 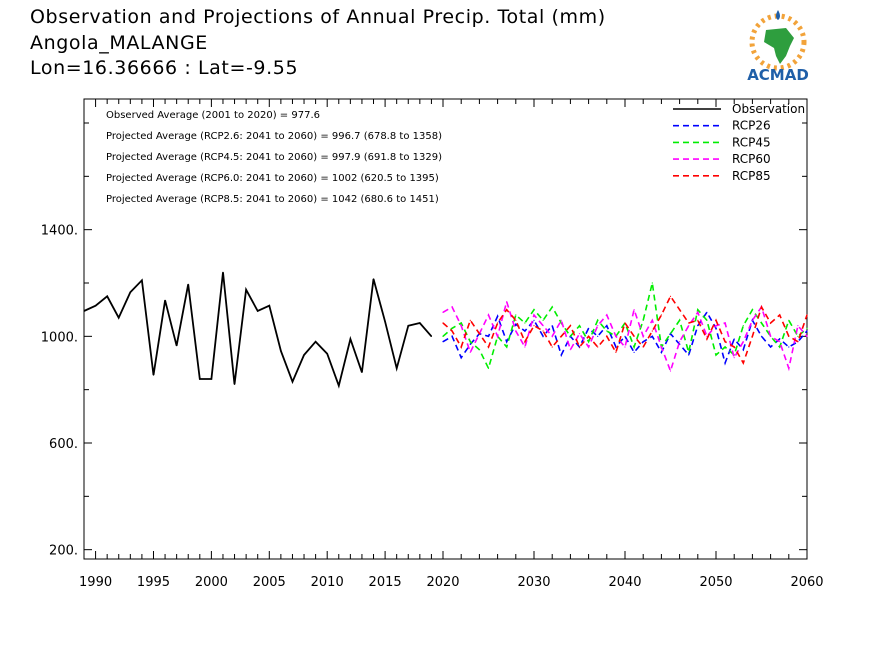 What do you see at coordinates (778, 46) in the screenshot?
I see `acmad-logo: ACMAD` at bounding box center [778, 46].